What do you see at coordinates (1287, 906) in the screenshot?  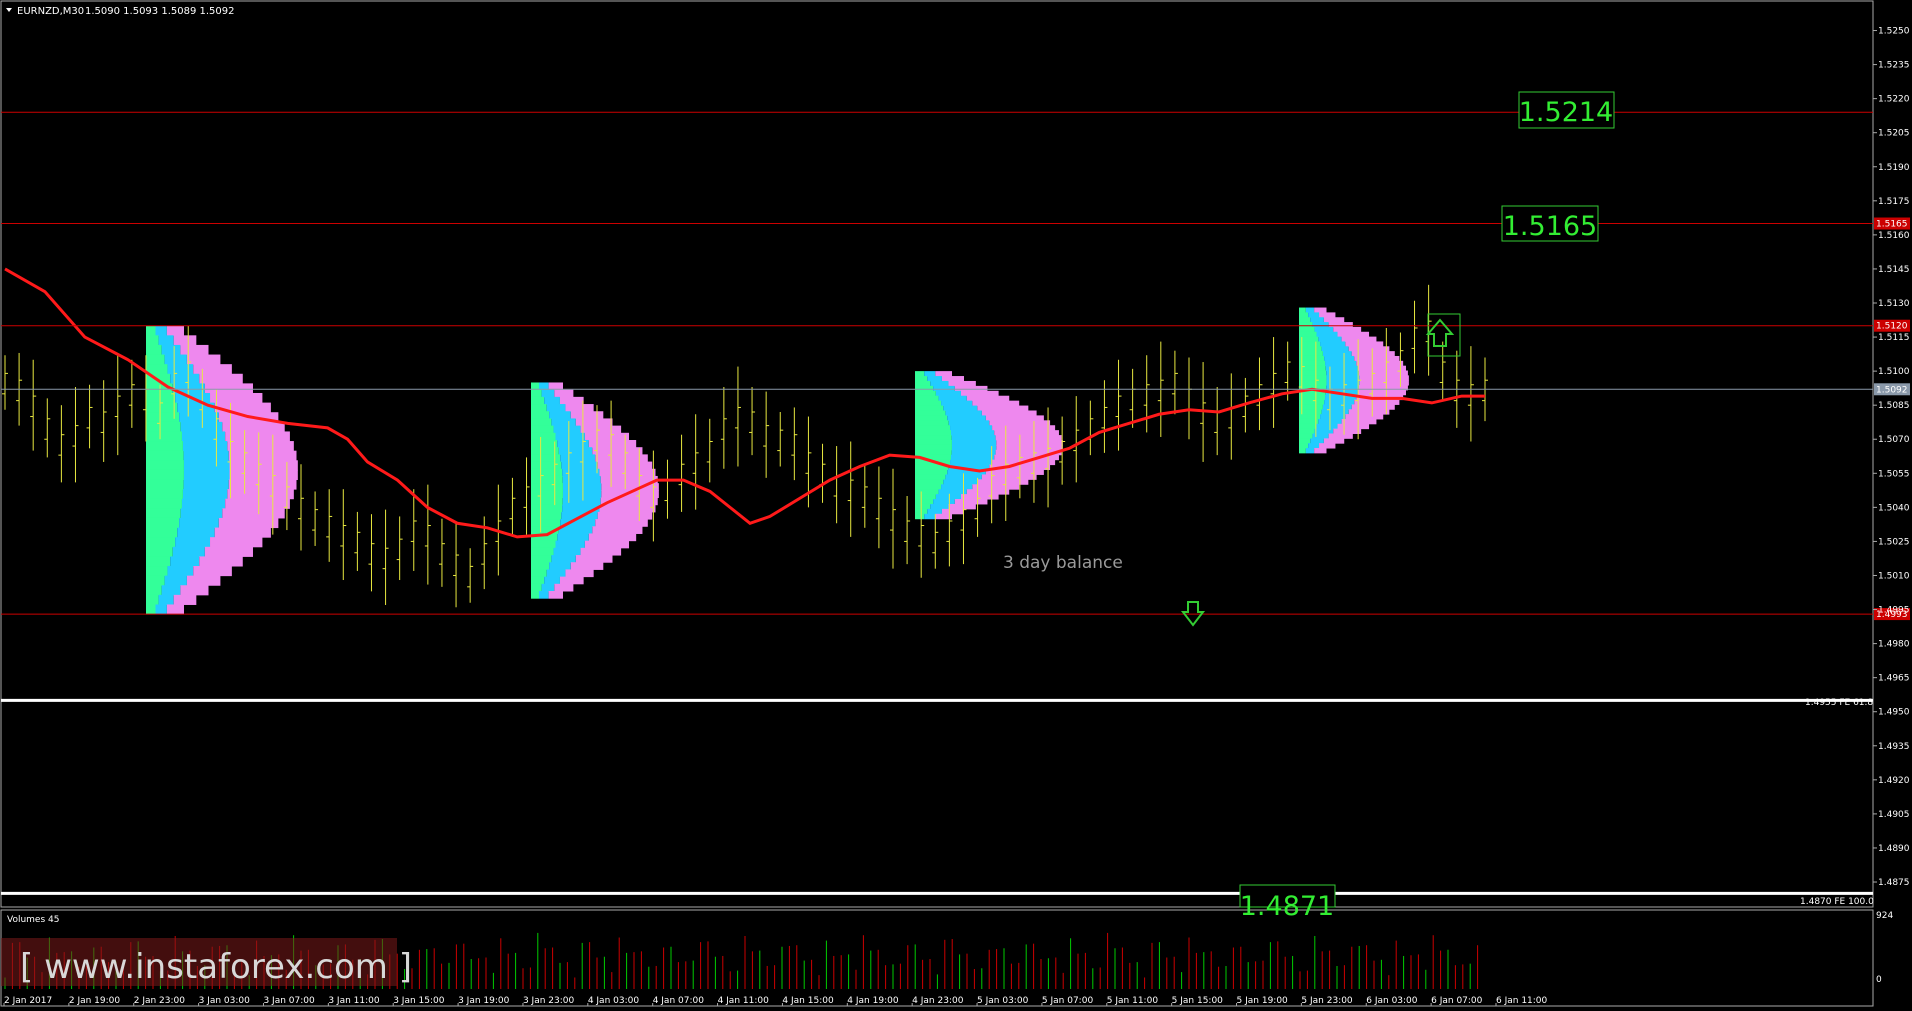 I see `level-box-3-text: 1.4871` at bounding box center [1287, 906].